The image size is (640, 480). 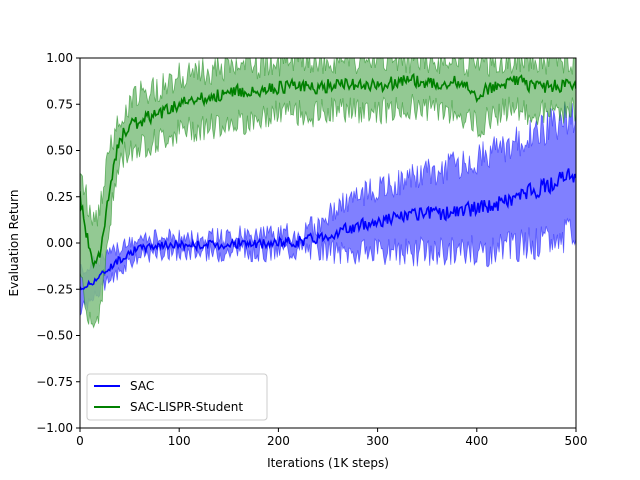 What do you see at coordinates (331, 438) in the screenshot?
I see `x-axis: 0 100 200 300 400 500` at bounding box center [331, 438].